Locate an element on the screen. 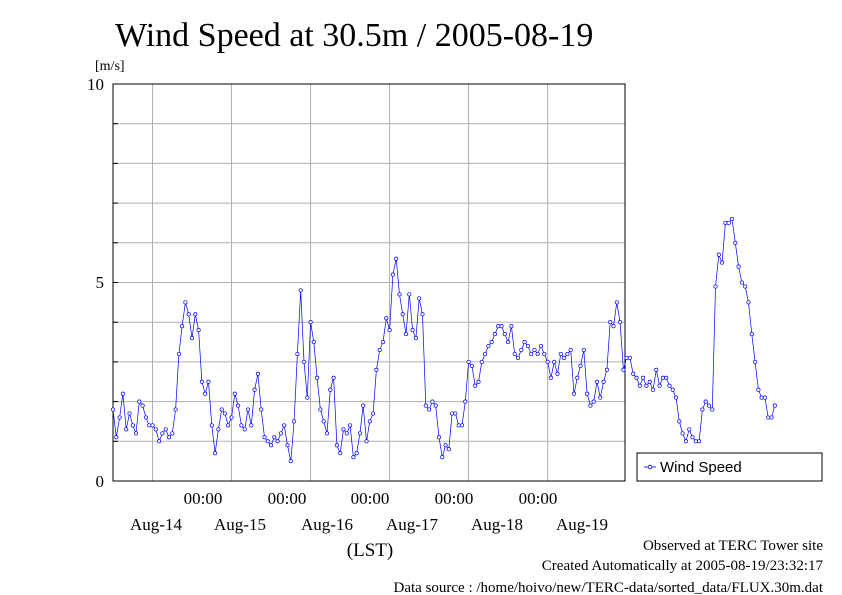 Image resolution: width=842 pixels, height=595 pixels. y-tick-label-0: 0 is located at coordinates (100, 481).